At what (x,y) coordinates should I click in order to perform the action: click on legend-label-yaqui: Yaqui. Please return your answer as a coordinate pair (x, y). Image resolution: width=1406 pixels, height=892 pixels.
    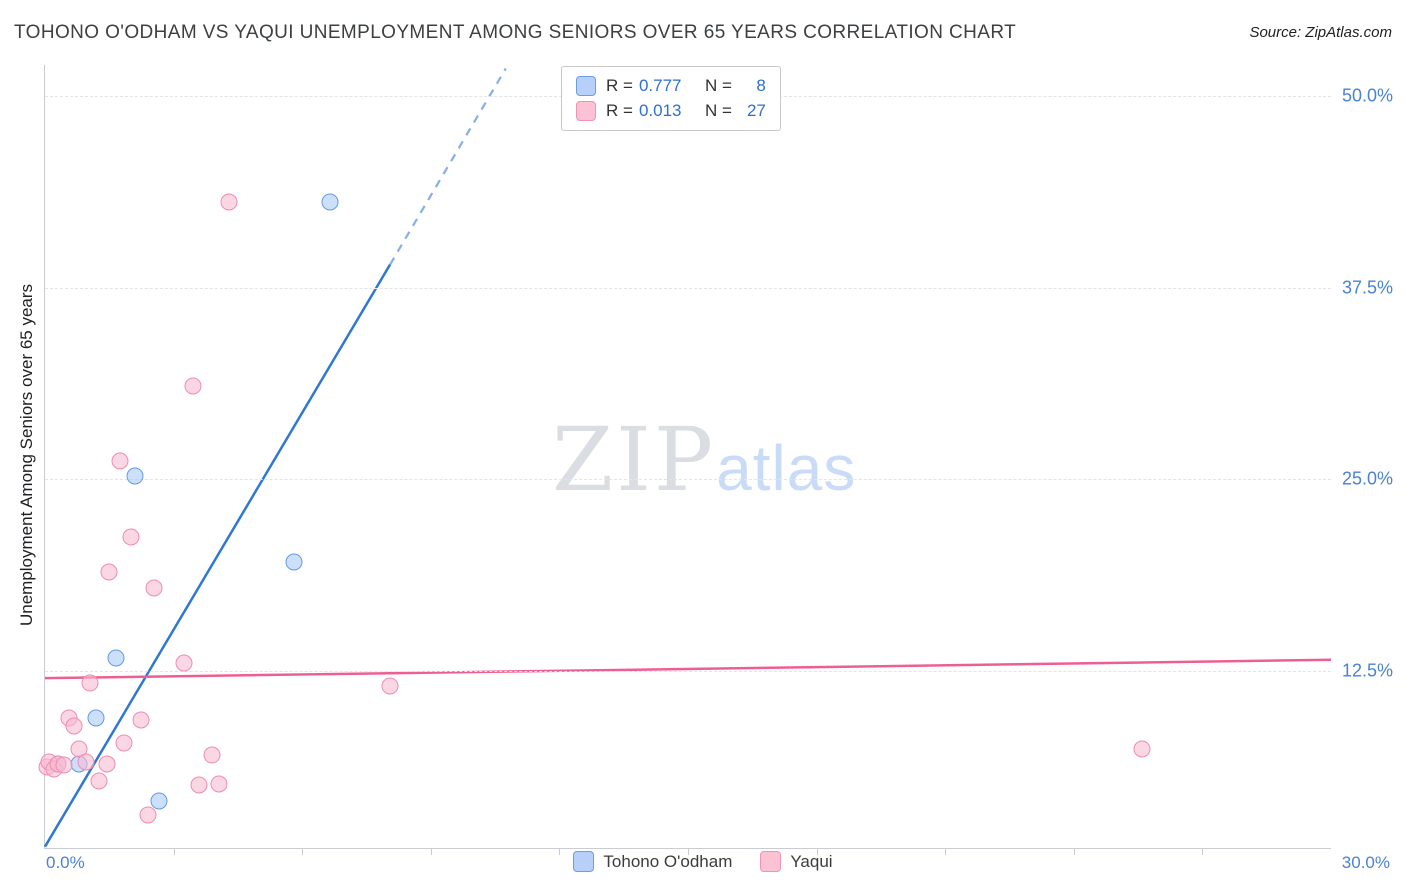
    Looking at the image, I should click on (811, 861).